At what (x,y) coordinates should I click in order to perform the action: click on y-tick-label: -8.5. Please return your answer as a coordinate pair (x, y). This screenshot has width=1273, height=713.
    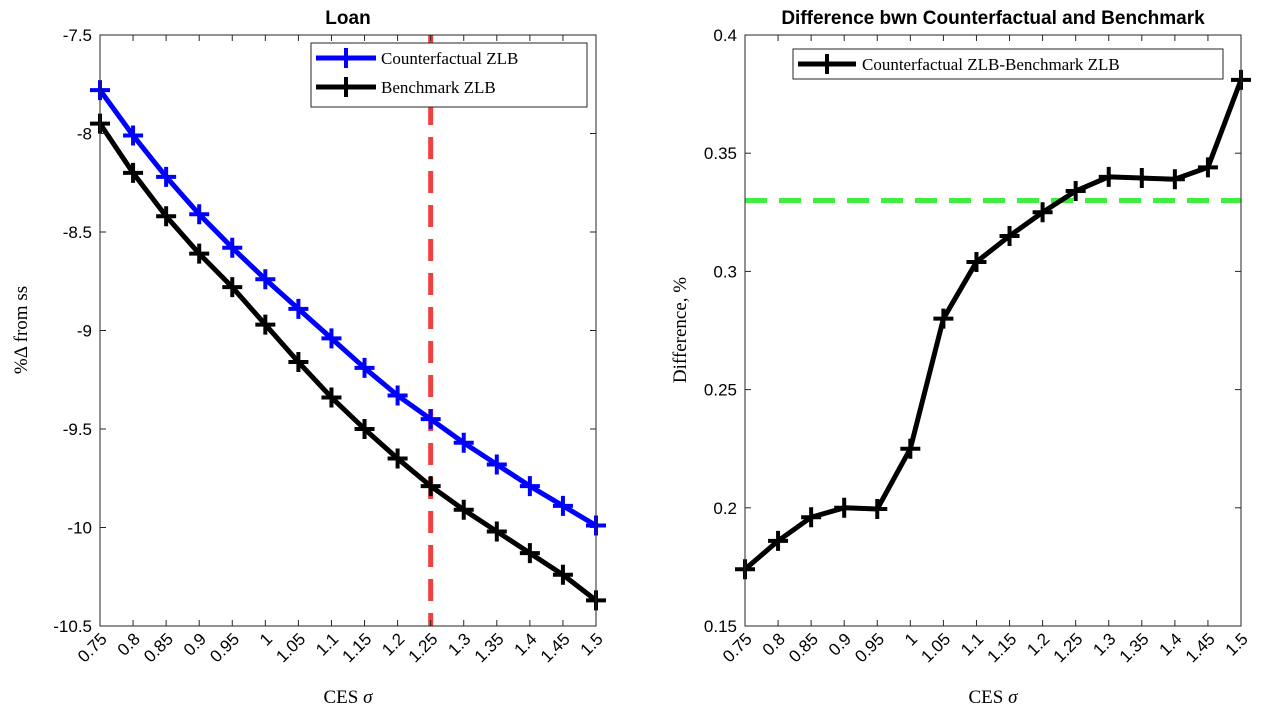
    Looking at the image, I should click on (77, 232).